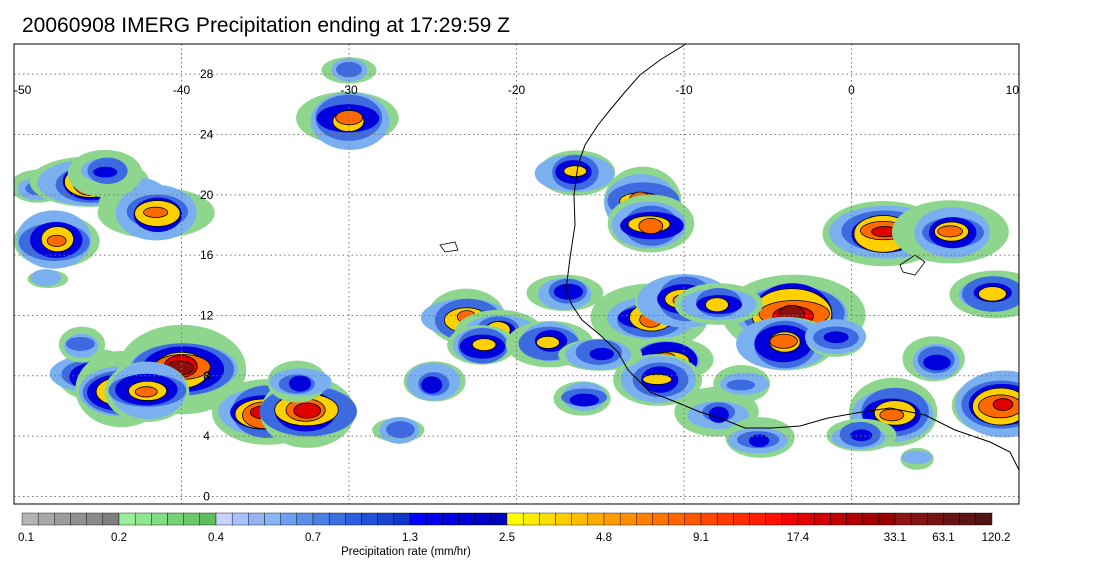 The image size is (1101, 571). What do you see at coordinates (996, 538) in the screenshot?
I see `colorbar-tick-label: 120.2` at bounding box center [996, 538].